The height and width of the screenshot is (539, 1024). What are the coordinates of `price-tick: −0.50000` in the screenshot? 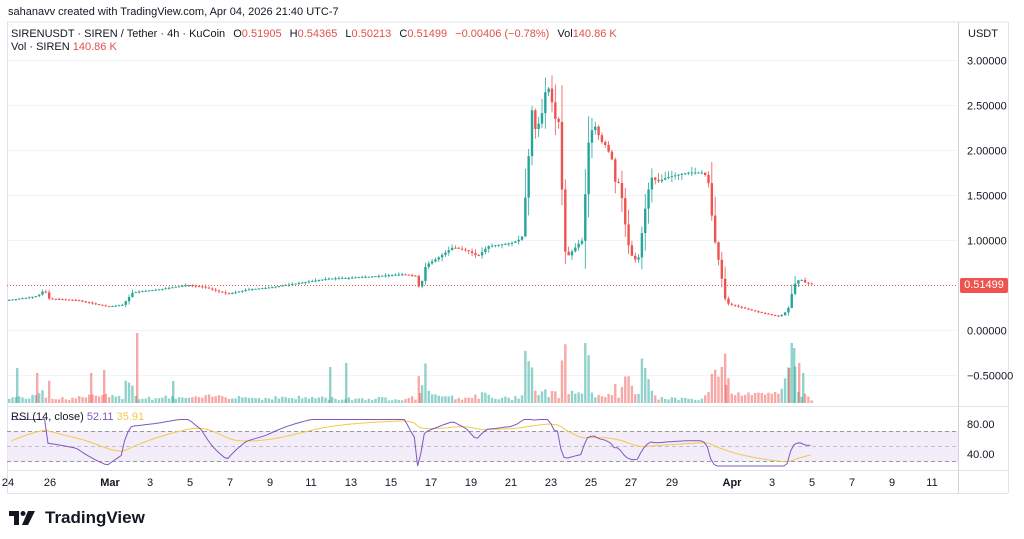 It's located at (990, 377).